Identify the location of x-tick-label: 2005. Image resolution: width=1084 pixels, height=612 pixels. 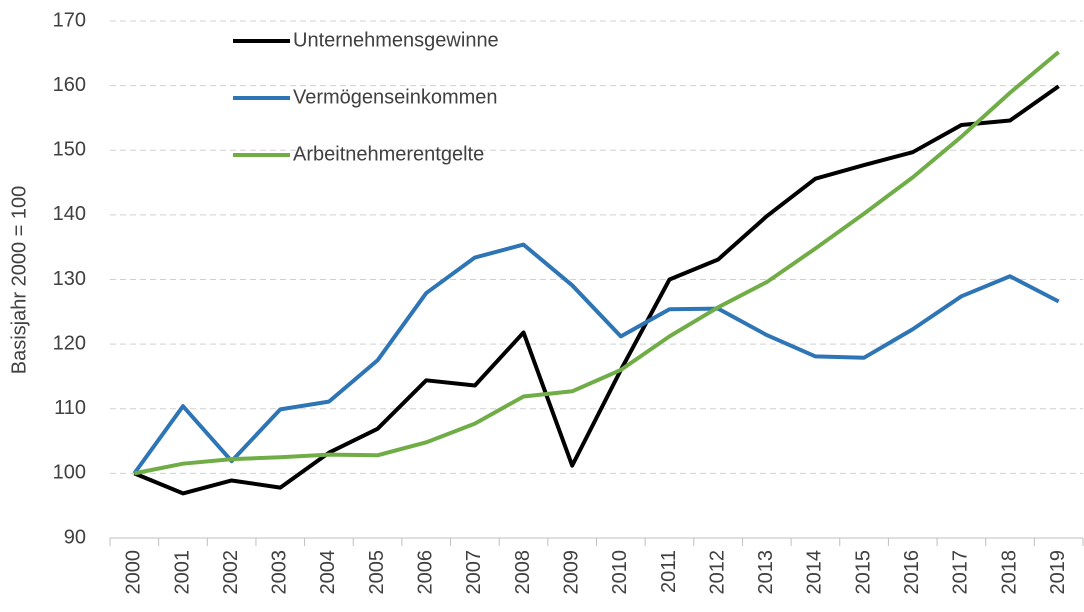
(377, 572).